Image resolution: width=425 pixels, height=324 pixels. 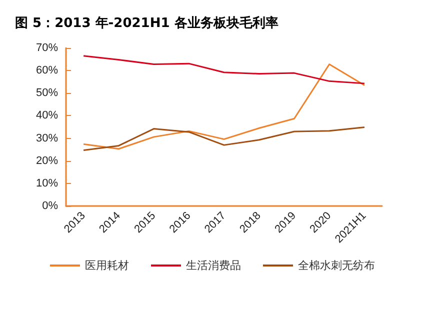 I want to click on y-tick-label: 50%, so click(x=47, y=93).